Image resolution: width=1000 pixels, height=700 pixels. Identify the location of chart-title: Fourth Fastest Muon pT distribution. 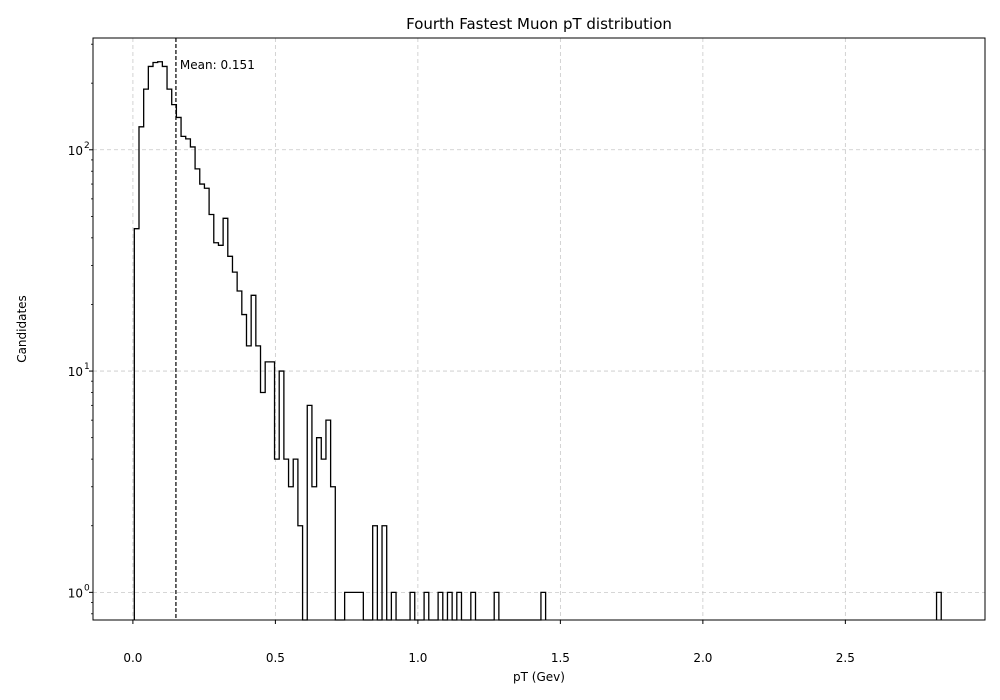
(539, 24).